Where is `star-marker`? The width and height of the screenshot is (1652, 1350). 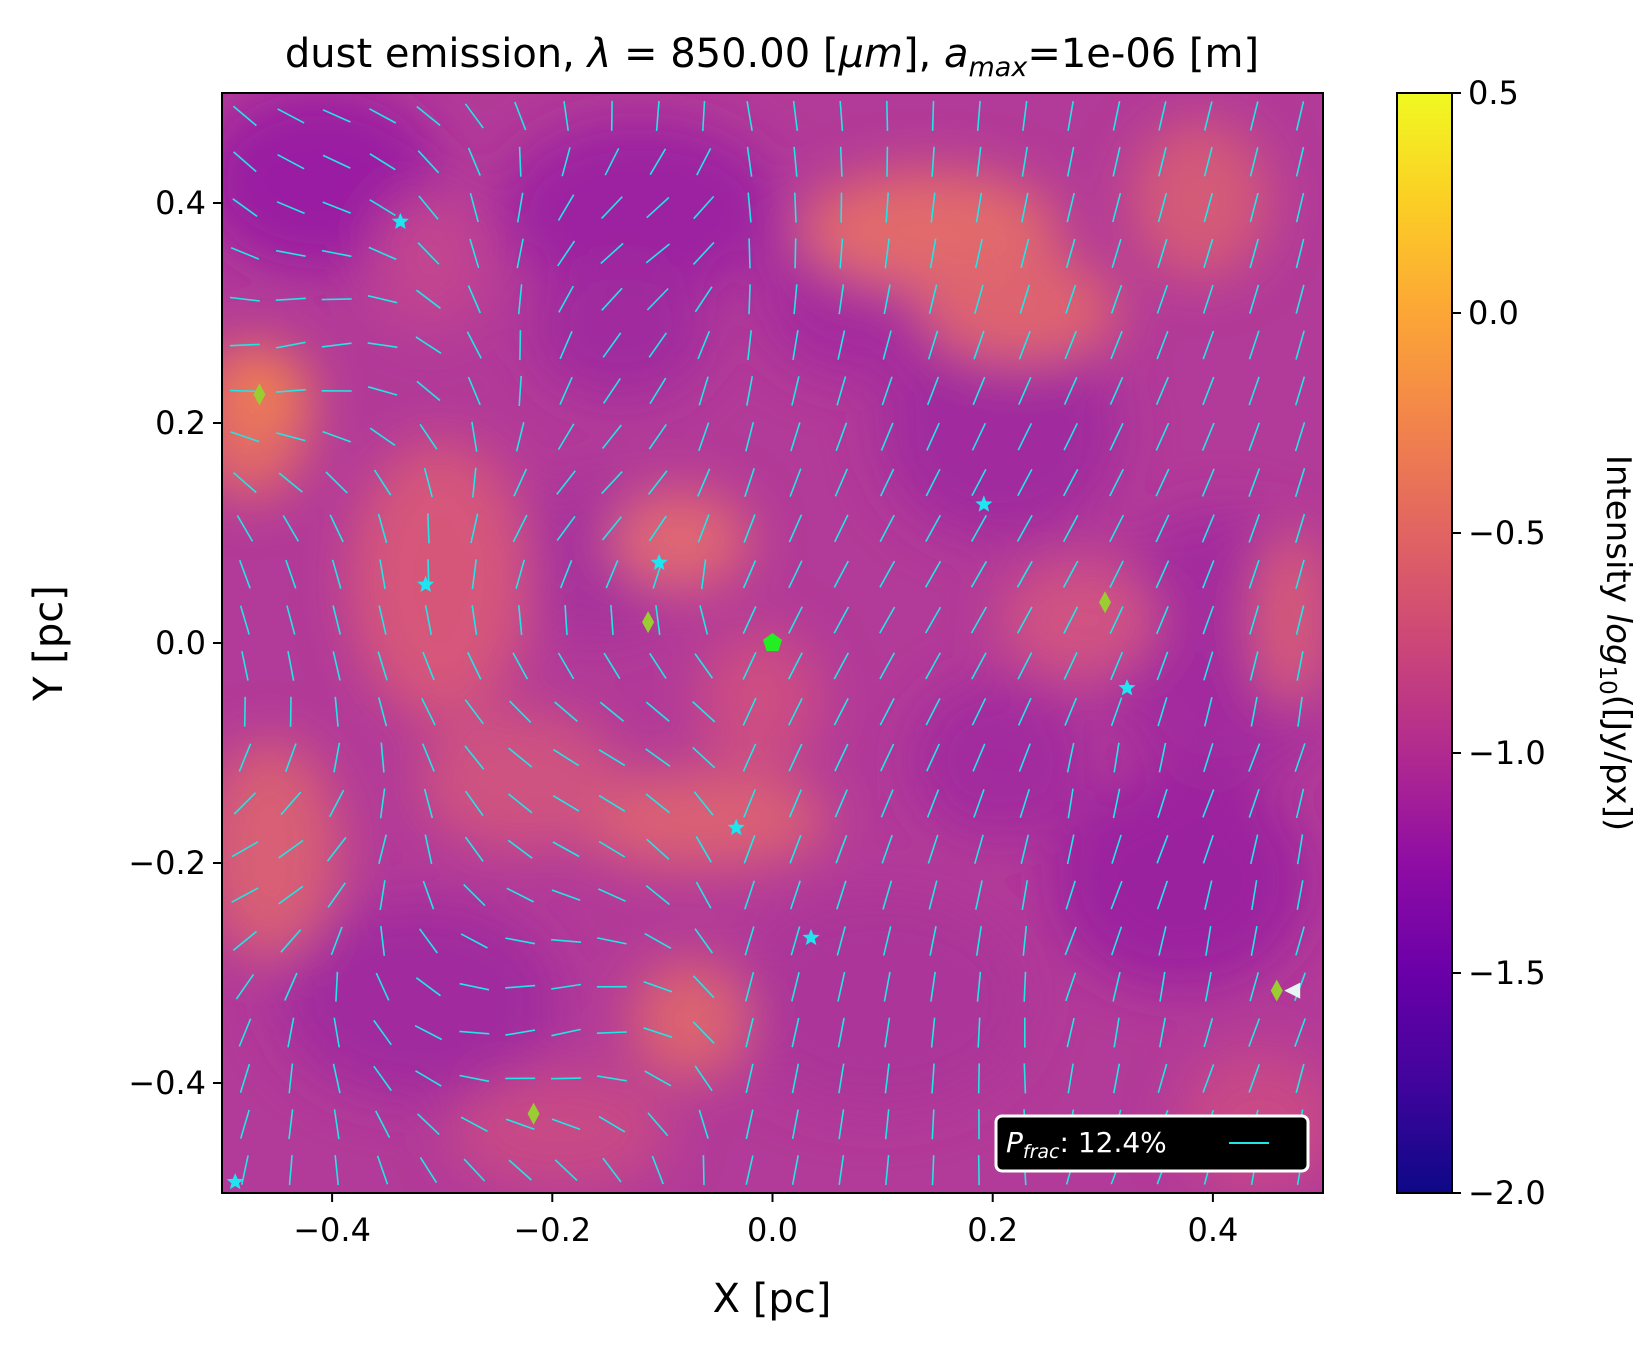
star-marker is located at coordinates (1127, 687).